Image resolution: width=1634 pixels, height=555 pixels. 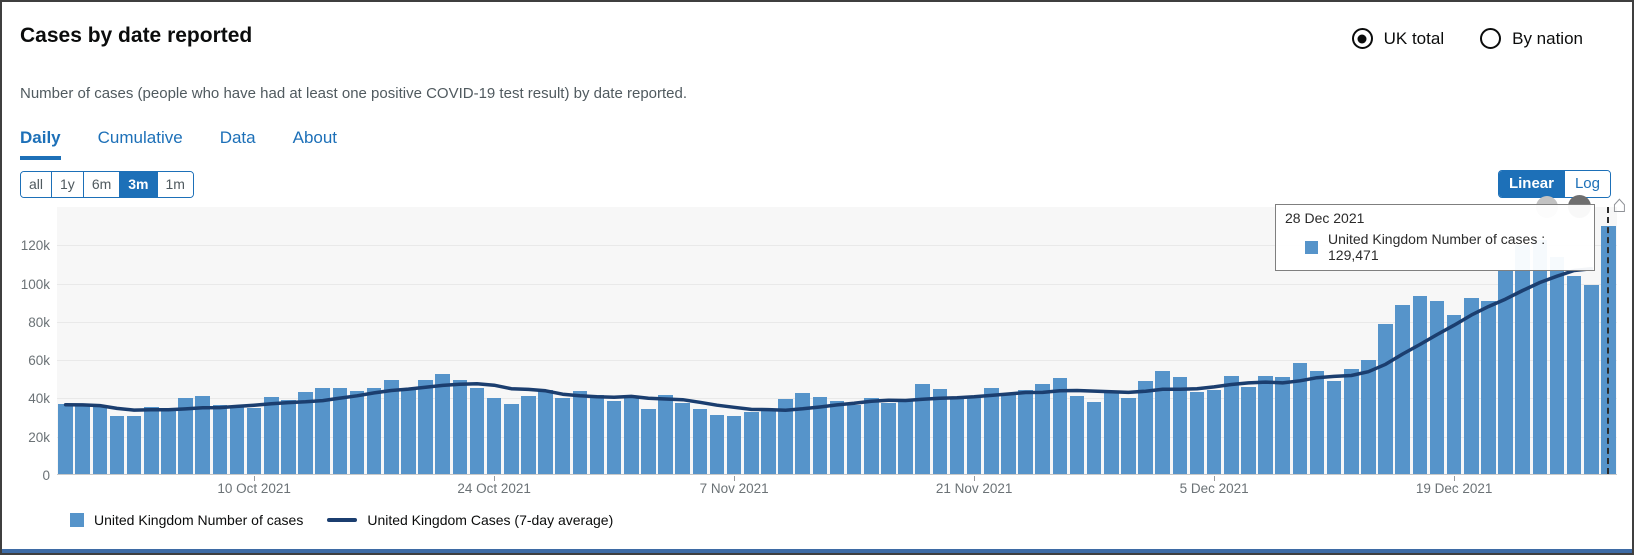 What do you see at coordinates (1586, 184) in the screenshot?
I see `scale-log-button: Log` at bounding box center [1586, 184].